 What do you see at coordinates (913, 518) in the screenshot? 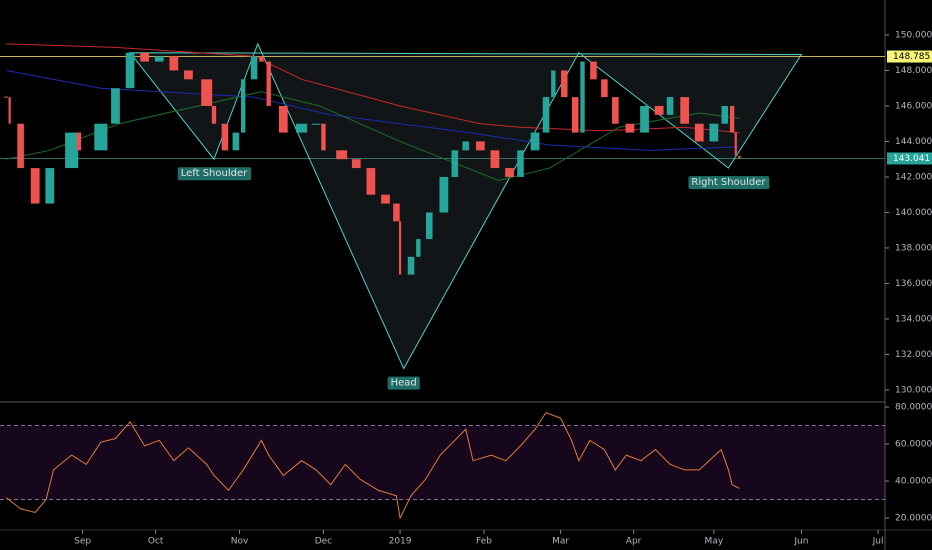
I see `rsi-tick-label: 20.0000` at bounding box center [913, 518].